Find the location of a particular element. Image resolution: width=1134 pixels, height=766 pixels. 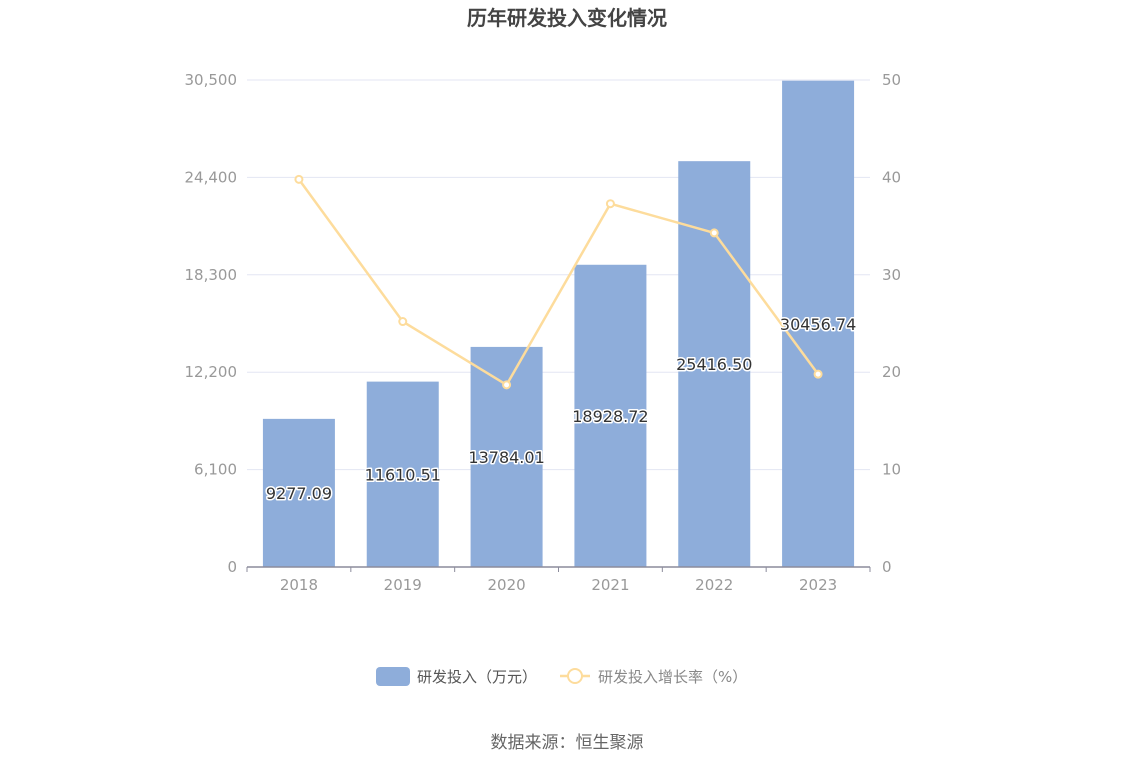

bar-value-label: 18928.72 is located at coordinates (610, 416).